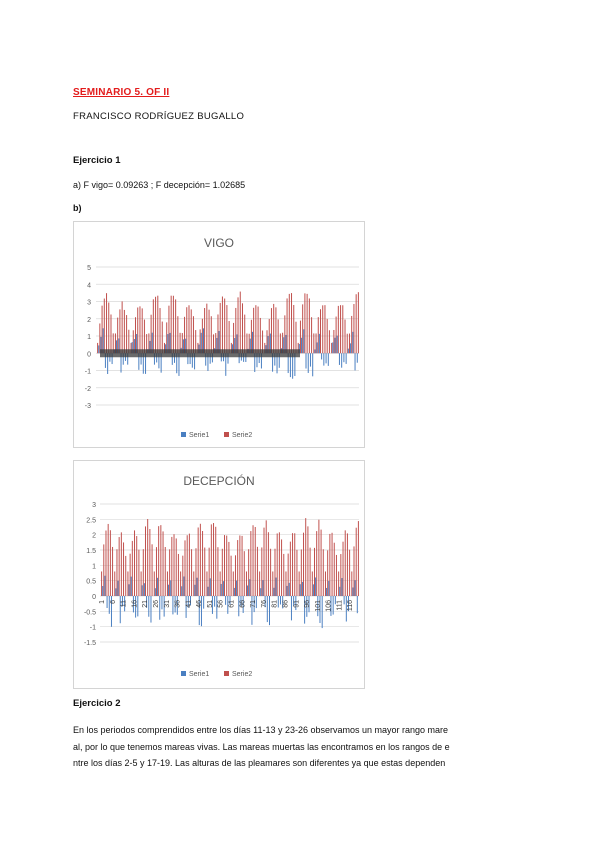 This screenshot has width=599, height=848. Describe the element at coordinates (285, 604) in the screenshot. I see `x-tick-label: 86` at that location.